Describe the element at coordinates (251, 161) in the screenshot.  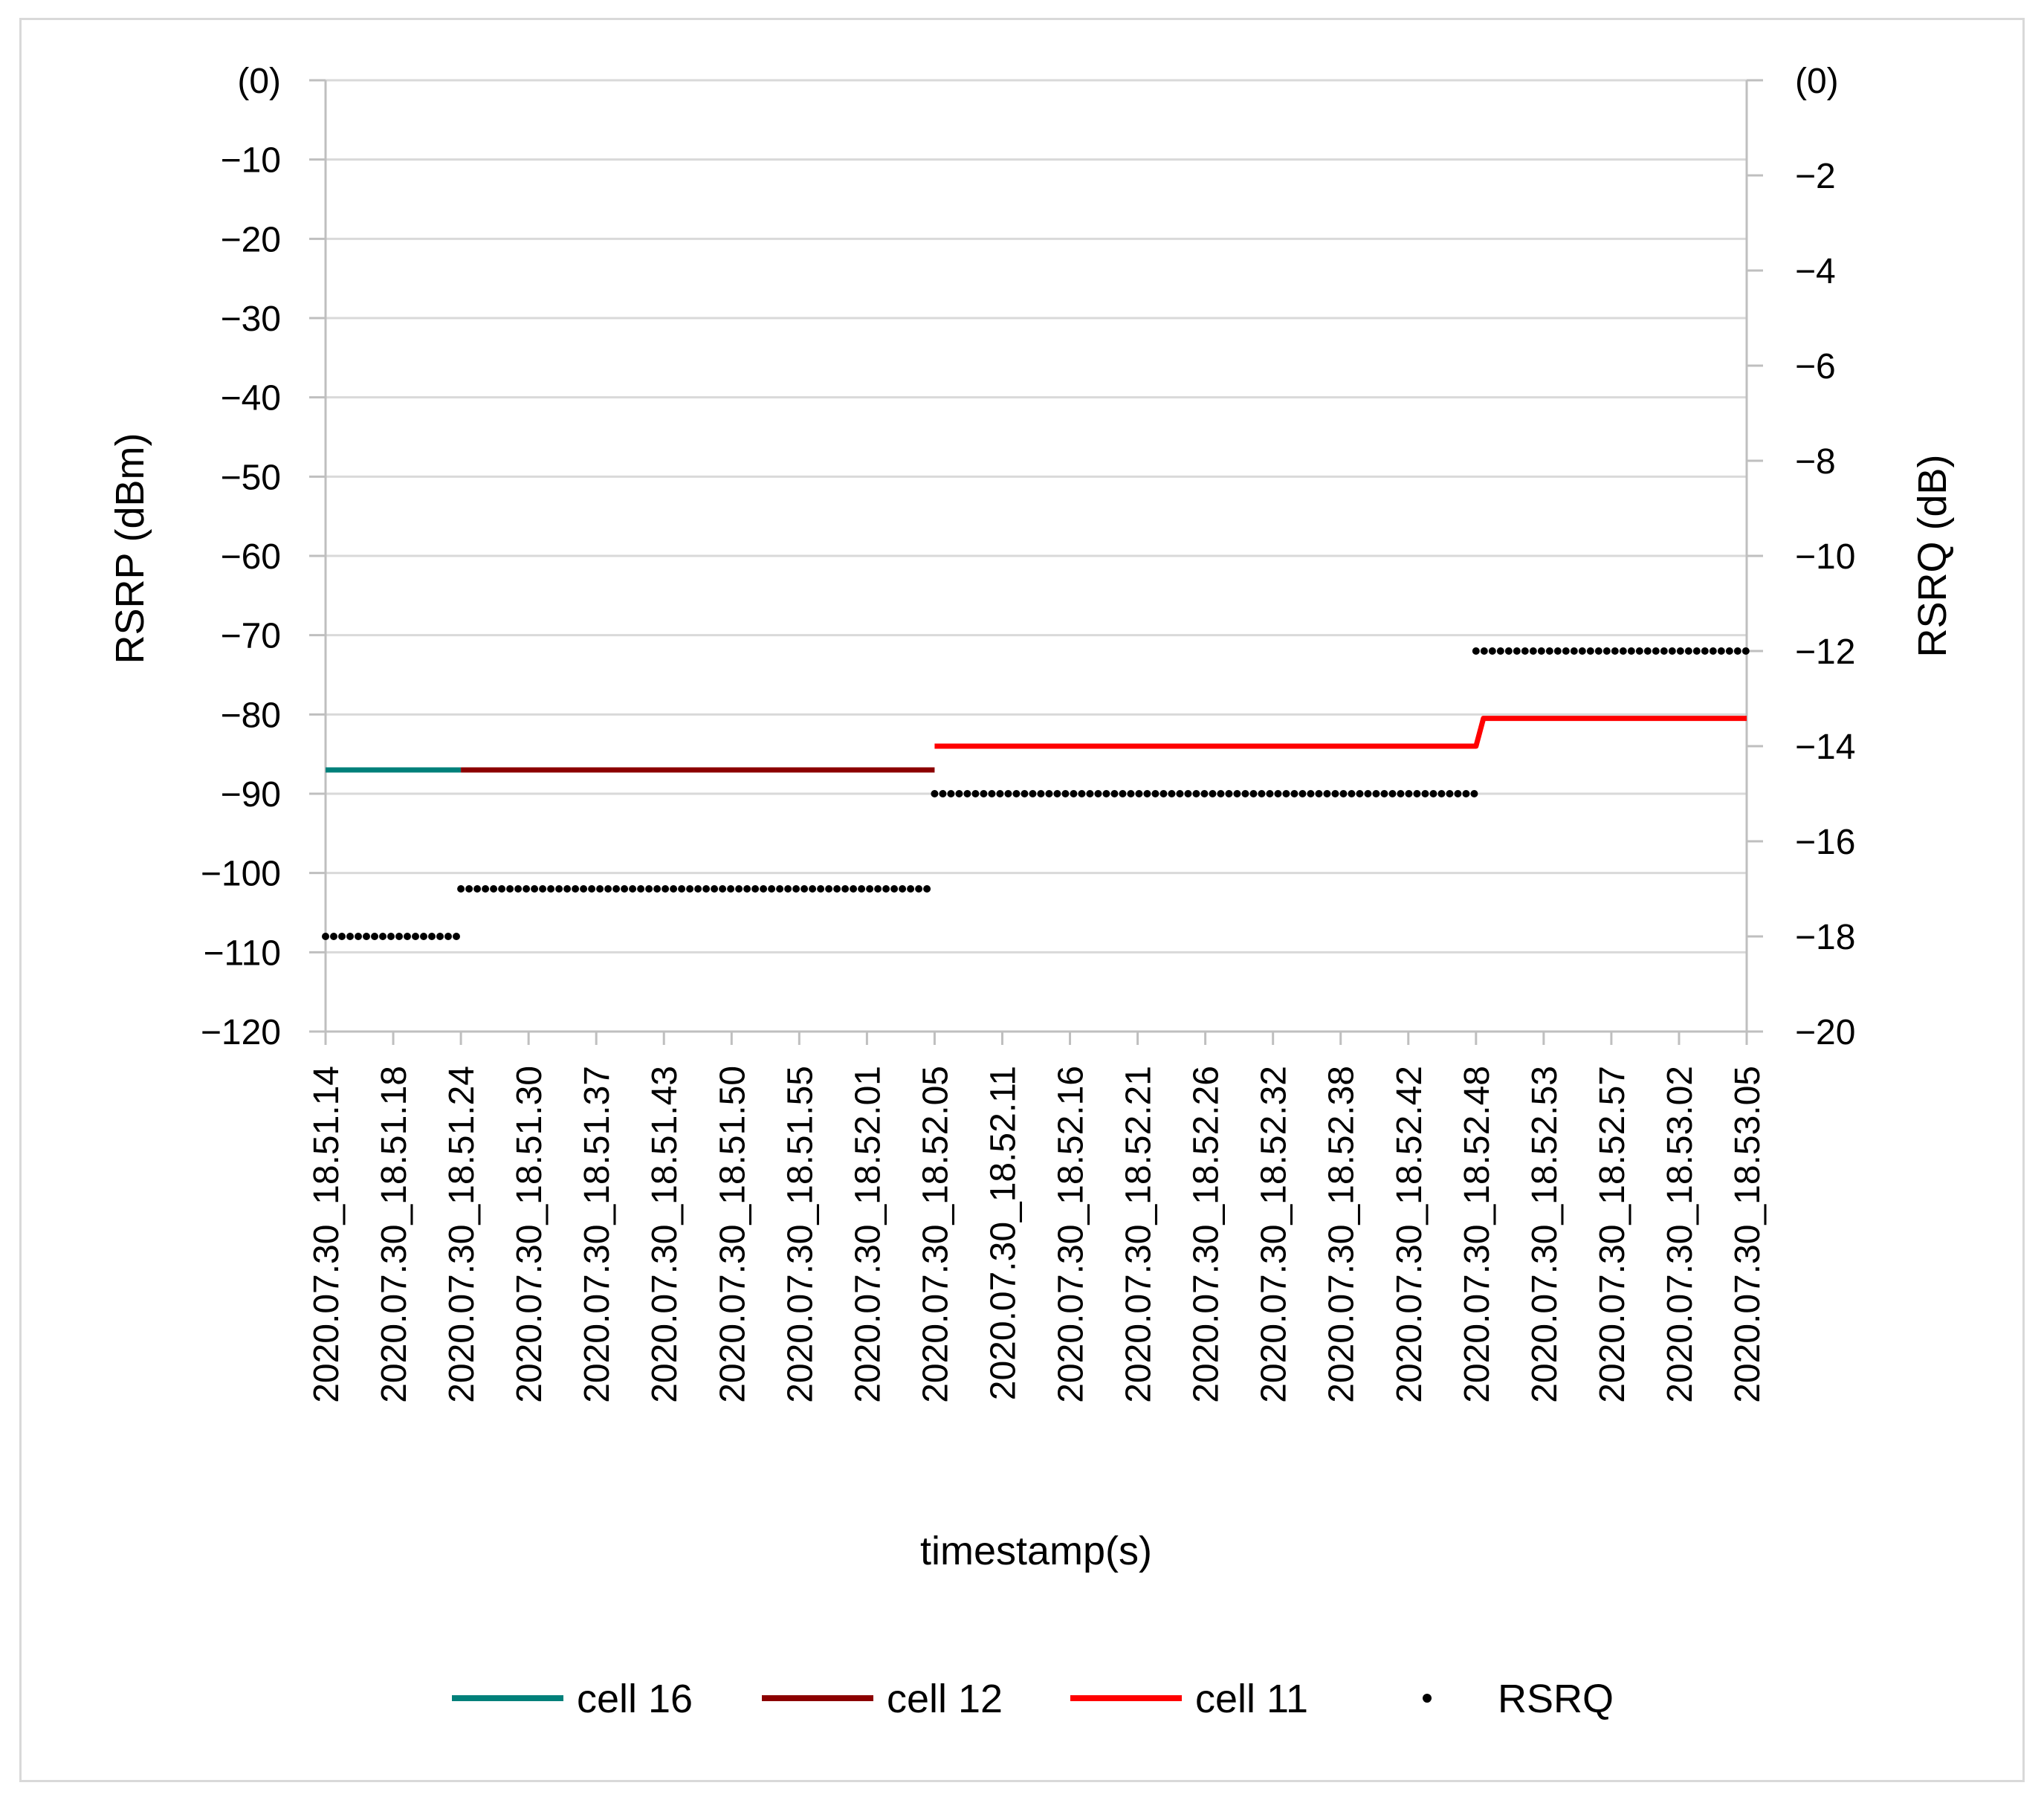
I see `left-tick-label: −10` at that location.